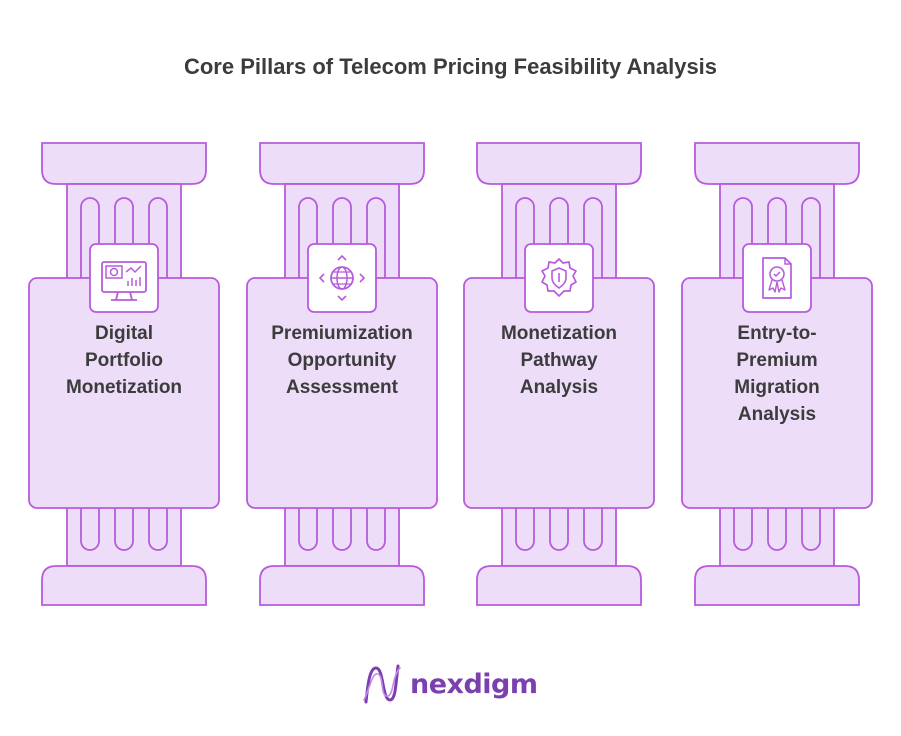  I want to click on pillar-label: Monetization Pathway Analysis, so click(559, 360).